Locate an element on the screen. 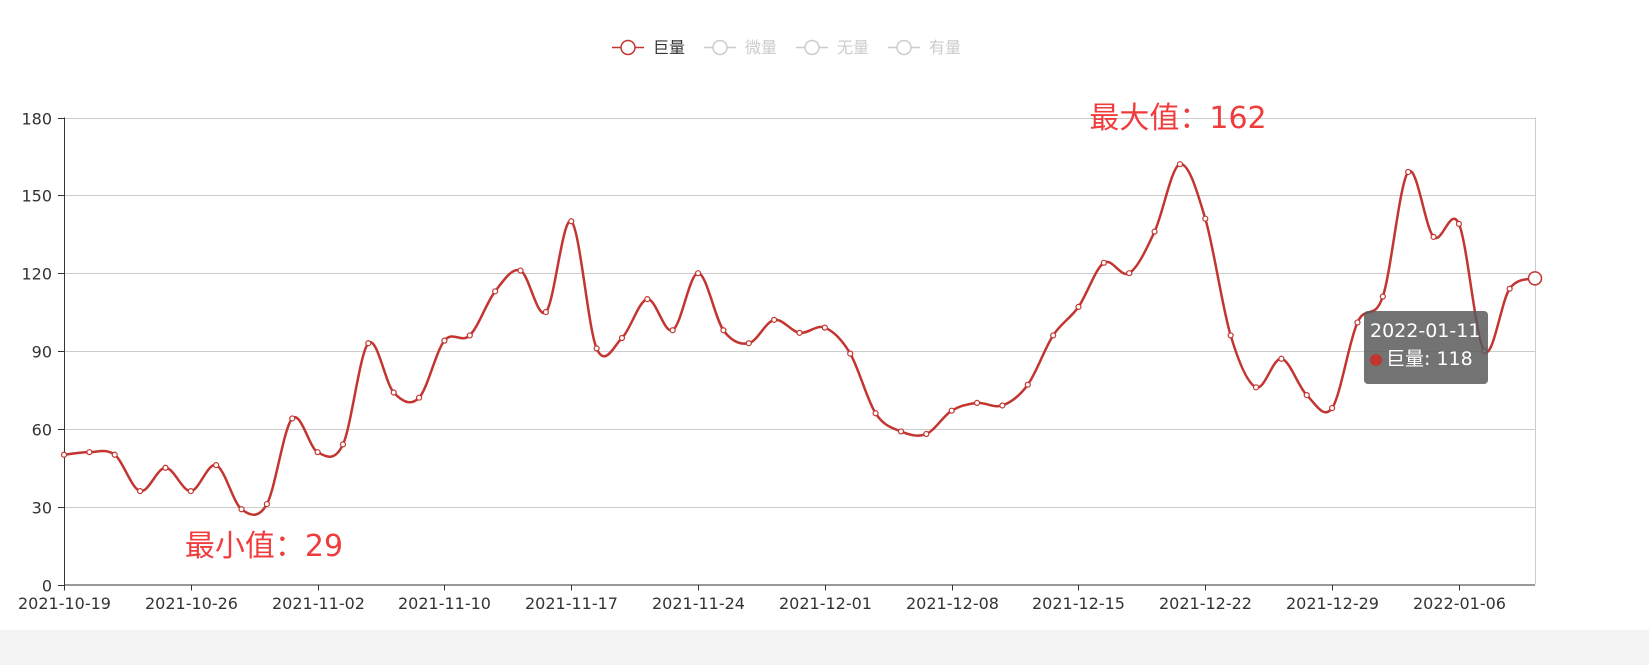 The image size is (1649, 665). bottom-band is located at coordinates (824, 647).